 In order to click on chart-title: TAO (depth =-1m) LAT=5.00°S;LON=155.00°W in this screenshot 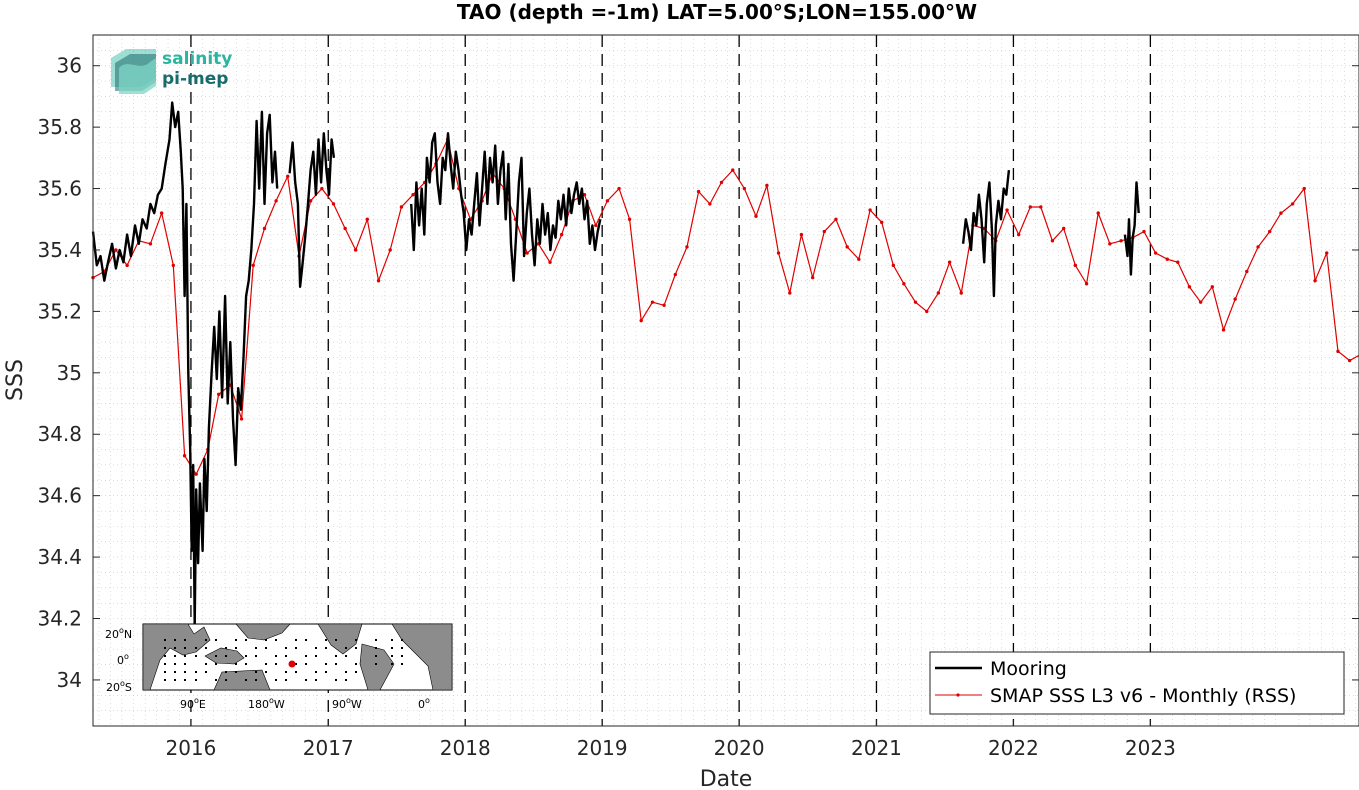, I will do `click(717, 12)`.